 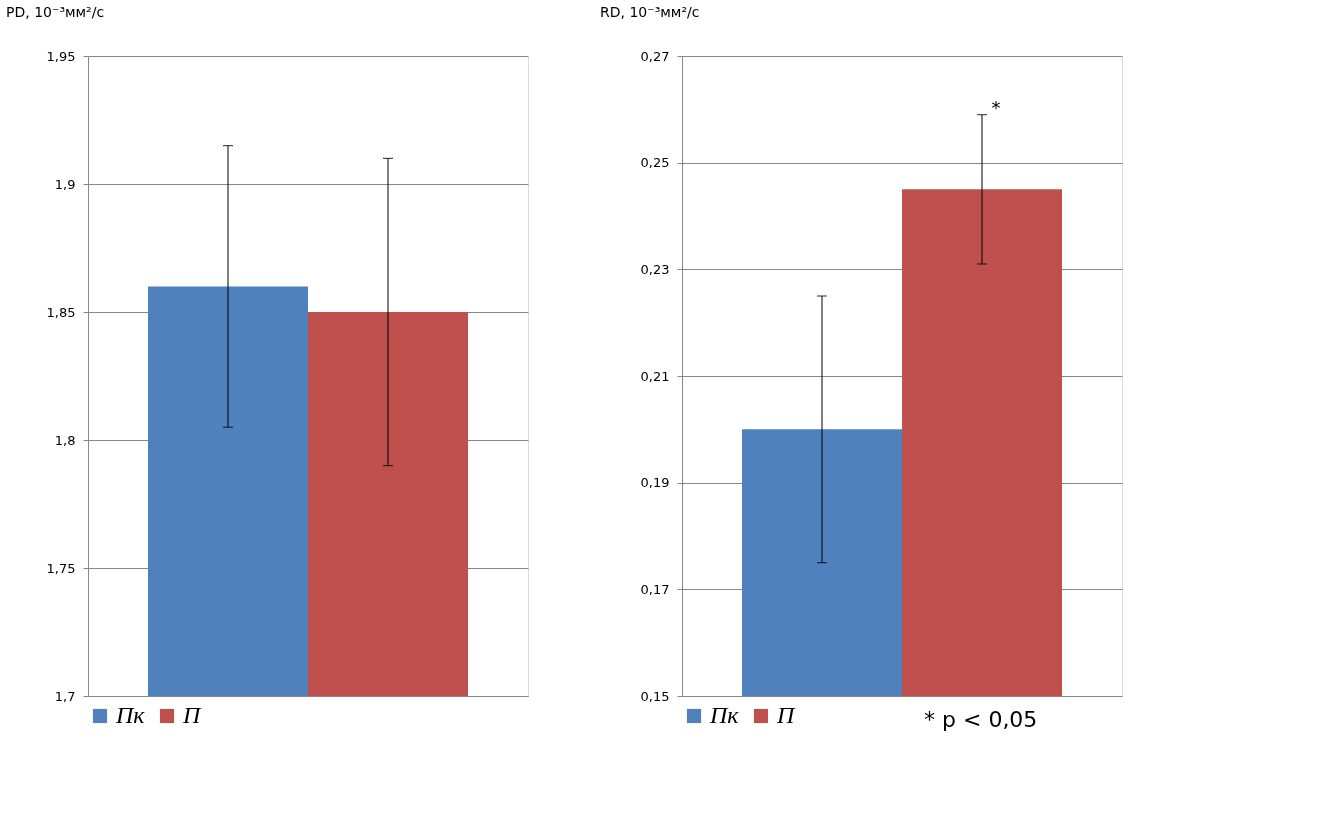 What do you see at coordinates (61, 568) in the screenshot?
I see `y-tick-label: 1,75` at bounding box center [61, 568].